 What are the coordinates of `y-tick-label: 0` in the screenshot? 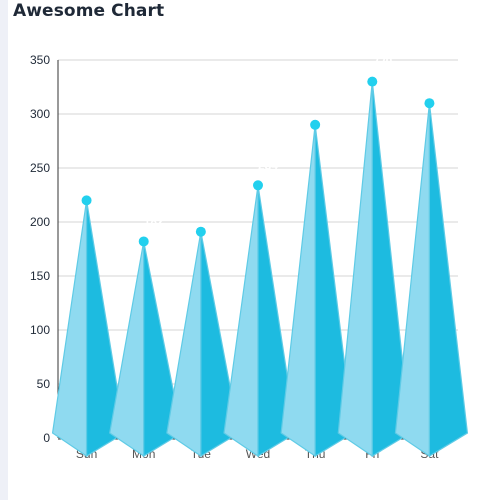 It's located at (46, 438).